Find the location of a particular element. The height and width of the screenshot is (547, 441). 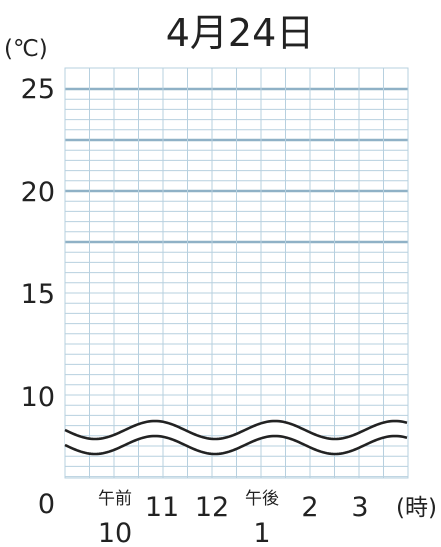

chart-title: 4月24日 is located at coordinates (240, 33).